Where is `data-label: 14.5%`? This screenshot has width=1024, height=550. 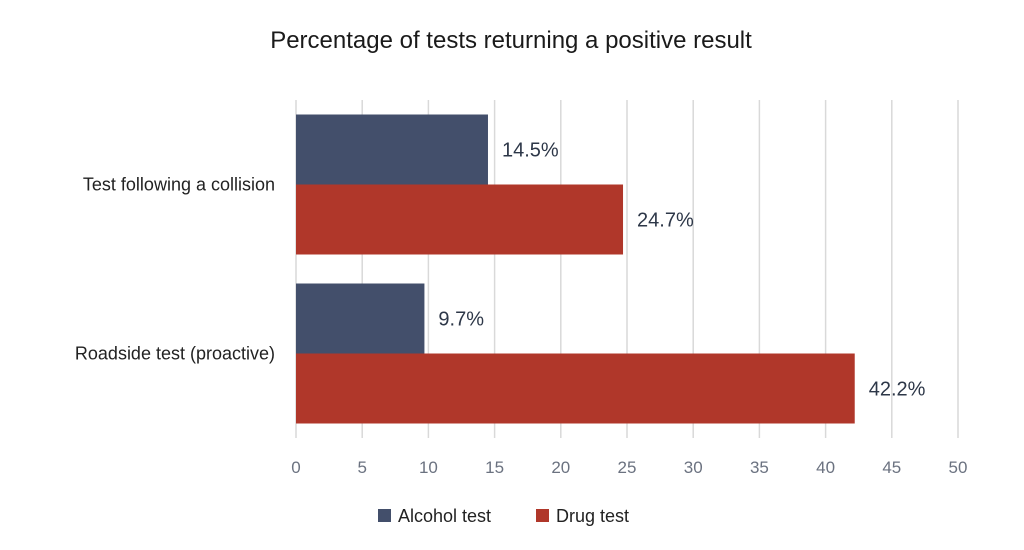
data-label: 14.5% is located at coordinates (530, 151).